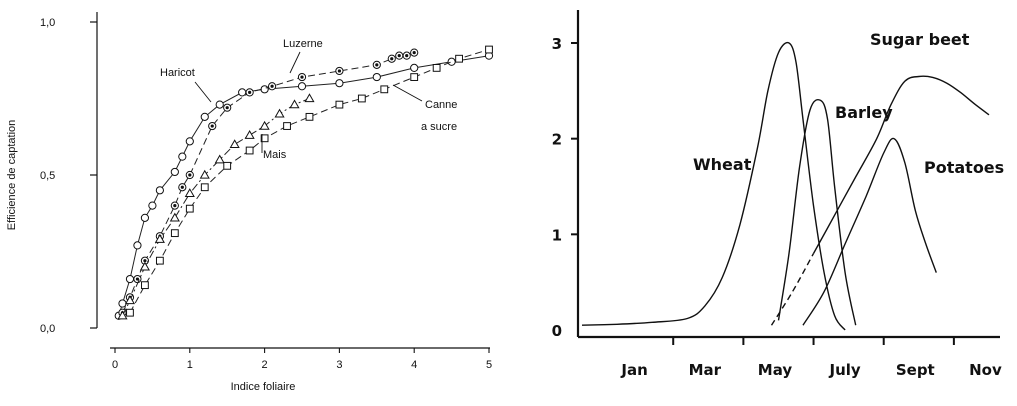 Image resolution: width=1017 pixels, height=406 pixels. What do you see at coordinates (190, 365) in the screenshot?
I see `left-xtick-label: 1` at bounding box center [190, 365].